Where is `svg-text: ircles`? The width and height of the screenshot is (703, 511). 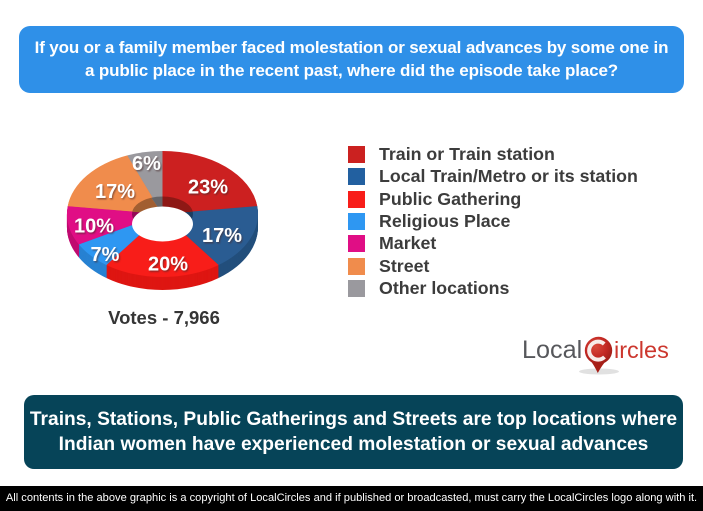
svg-text: ircles is located at coordinates (641, 350).